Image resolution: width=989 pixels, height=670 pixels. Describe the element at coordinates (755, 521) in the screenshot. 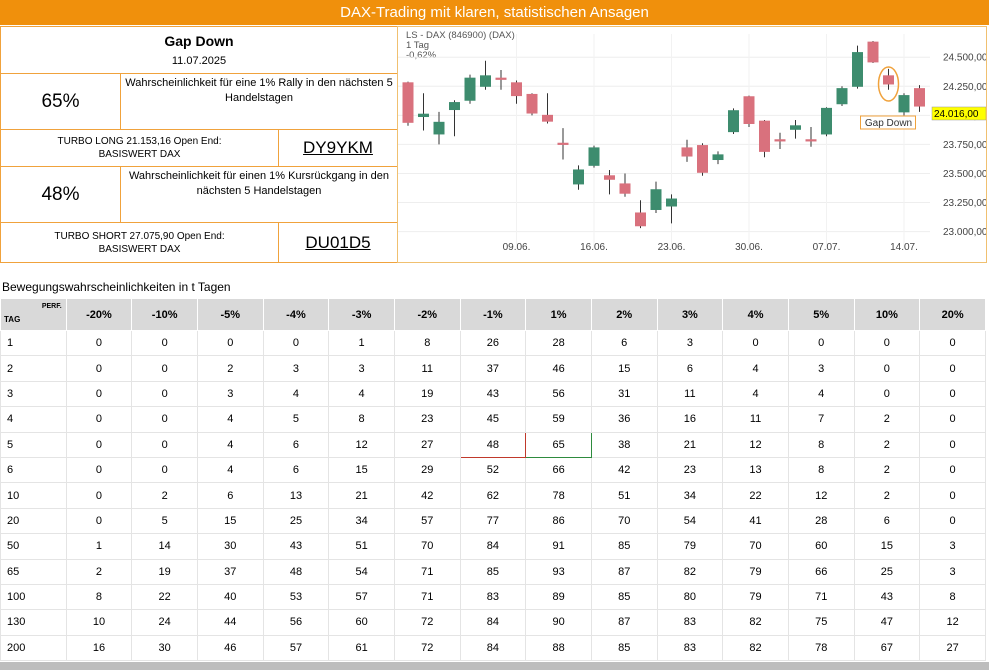

I see `table-cell: 41` at that location.